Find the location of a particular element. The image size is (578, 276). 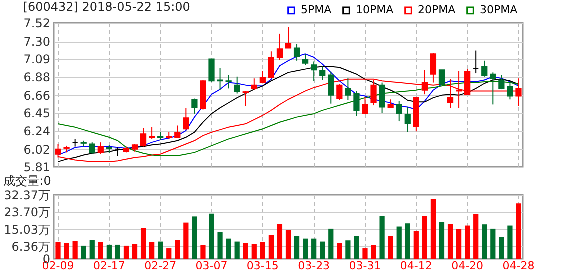

x-tick-label: 02-27 is located at coordinates (160, 266).